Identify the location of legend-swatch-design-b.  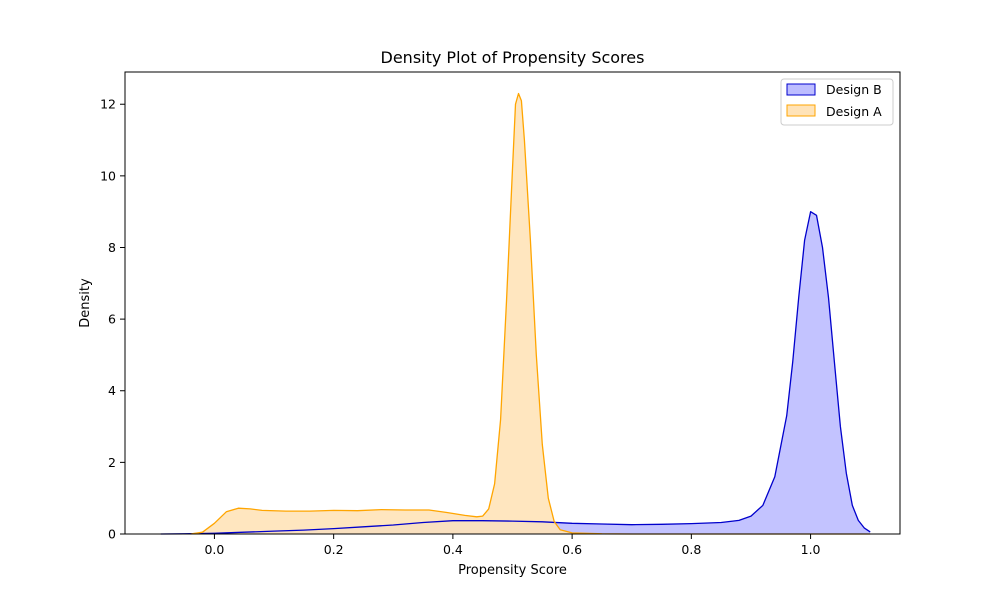
(801, 89).